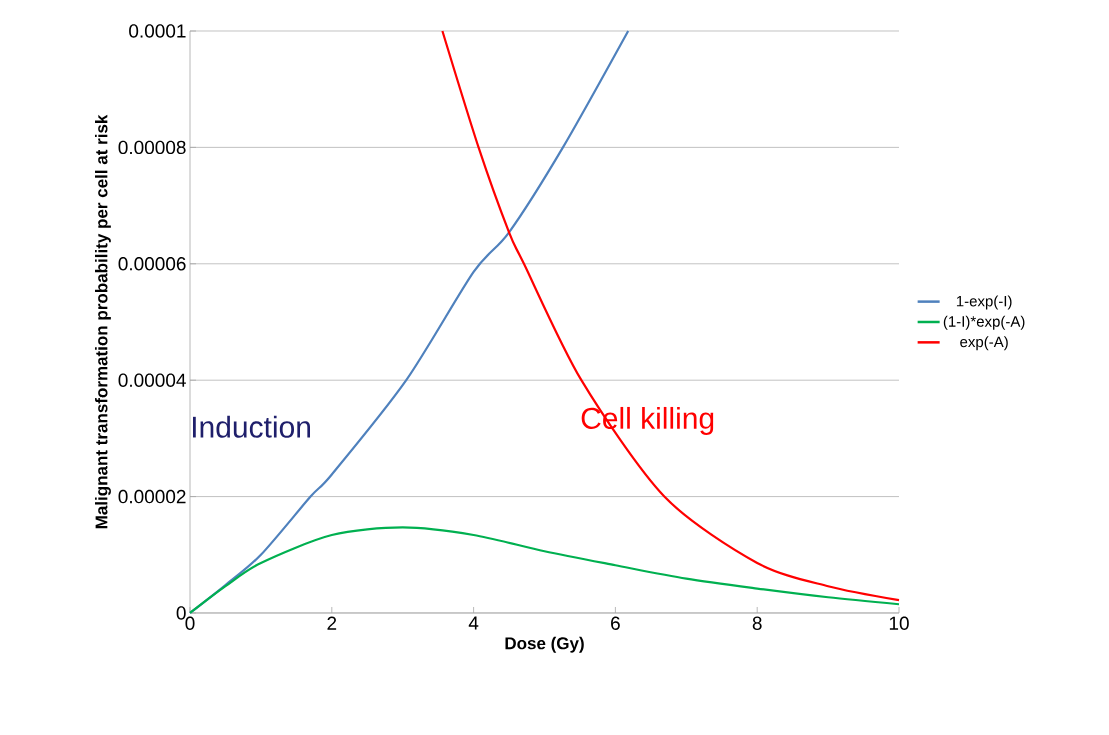 The width and height of the screenshot is (1109, 735). What do you see at coordinates (757, 623) in the screenshot?
I see `x-tick-label: 8` at bounding box center [757, 623].